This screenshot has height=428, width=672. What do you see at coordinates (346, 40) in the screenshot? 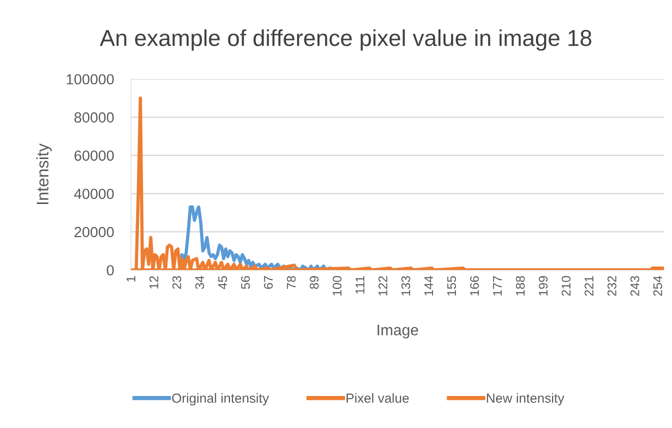
I see `chart-title: An example of difference pixel value in image 18` at bounding box center [346, 40].